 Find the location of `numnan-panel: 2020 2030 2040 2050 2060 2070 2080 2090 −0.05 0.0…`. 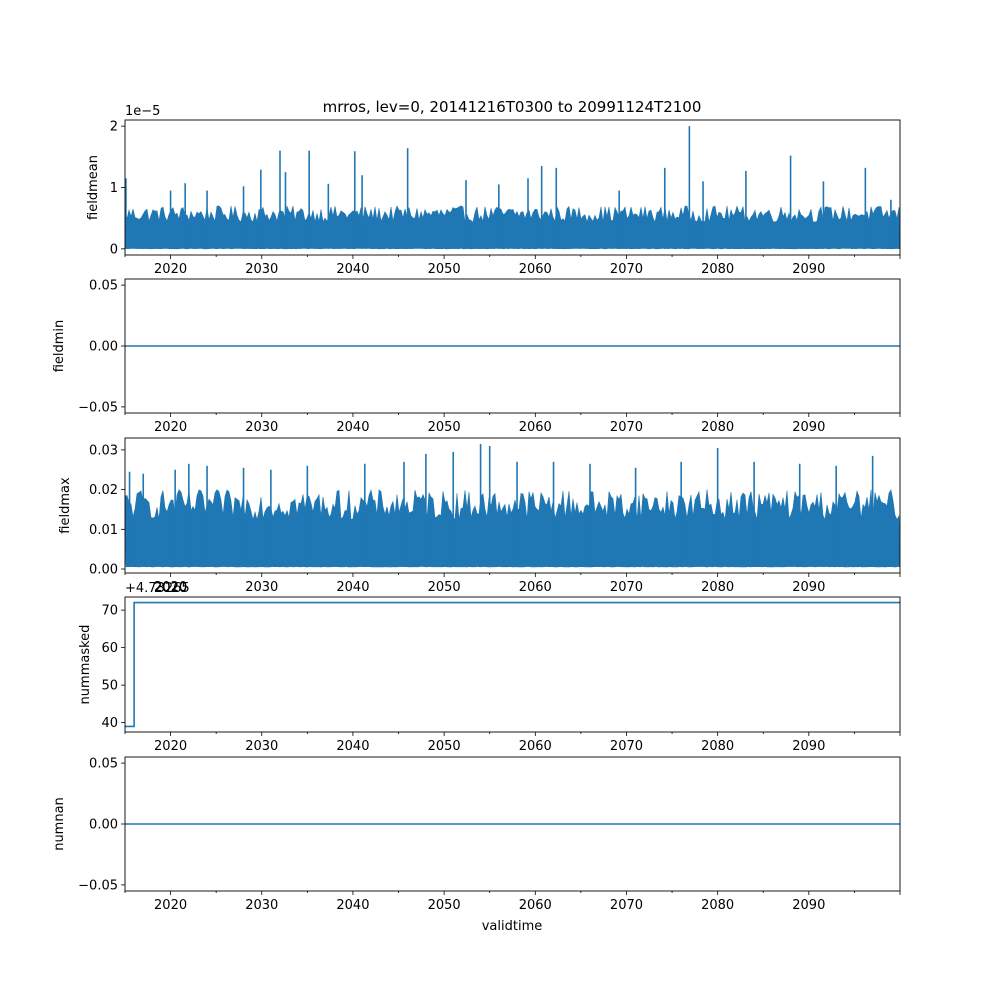

numnan-panel: 2020 2030 2040 2050 2060 2070 2080 2090 −0.05 0.0… is located at coordinates (476, 834).